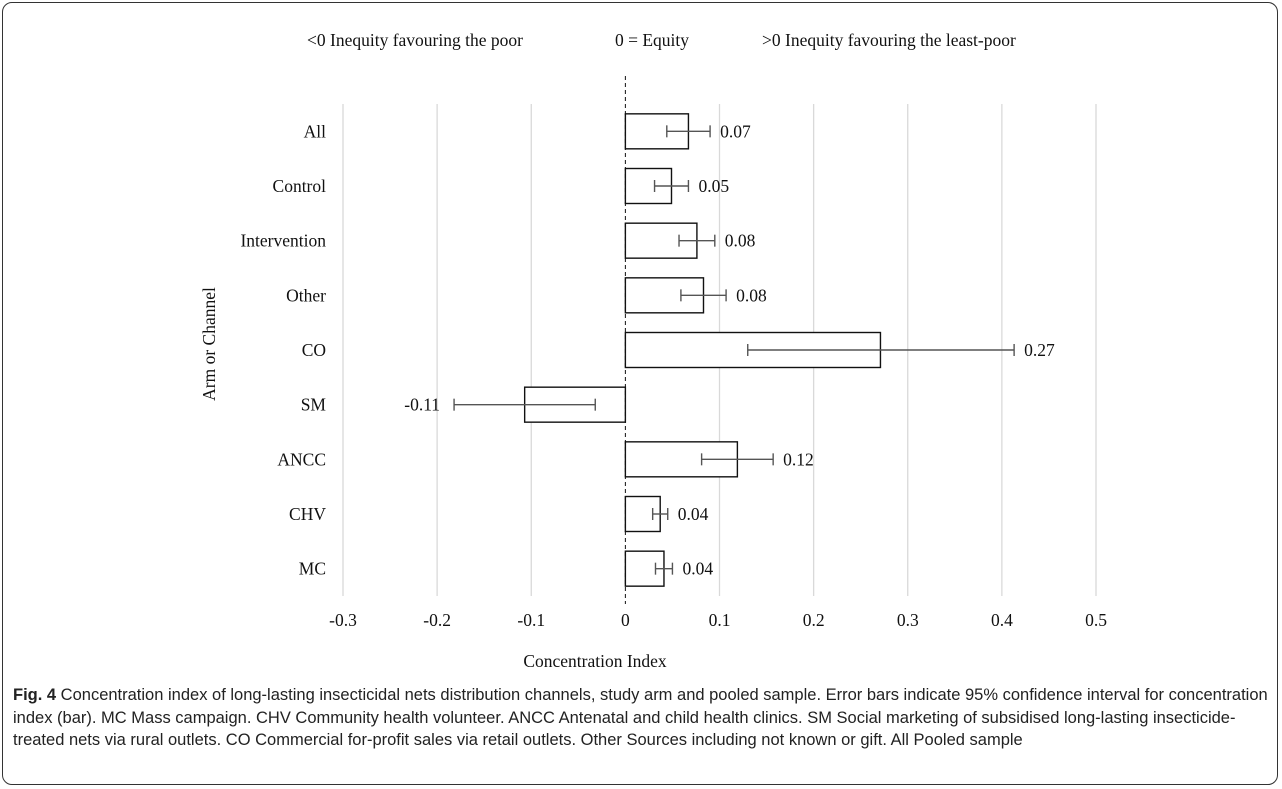 Image resolution: width=1282 pixels, height=789 pixels. What do you see at coordinates (881, 350) in the screenshot?
I see `error-bar-co` at bounding box center [881, 350].